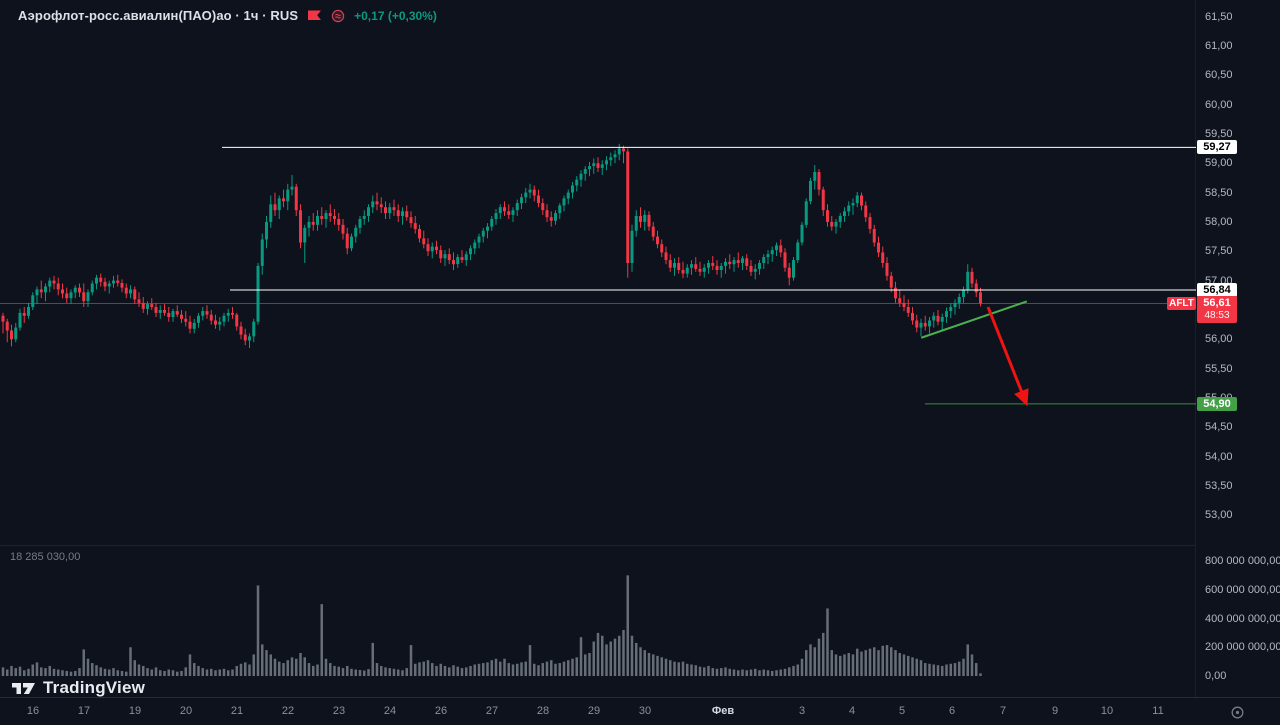 The height and width of the screenshot is (725, 1280). I want to click on pane-separator, so click(597, 545).